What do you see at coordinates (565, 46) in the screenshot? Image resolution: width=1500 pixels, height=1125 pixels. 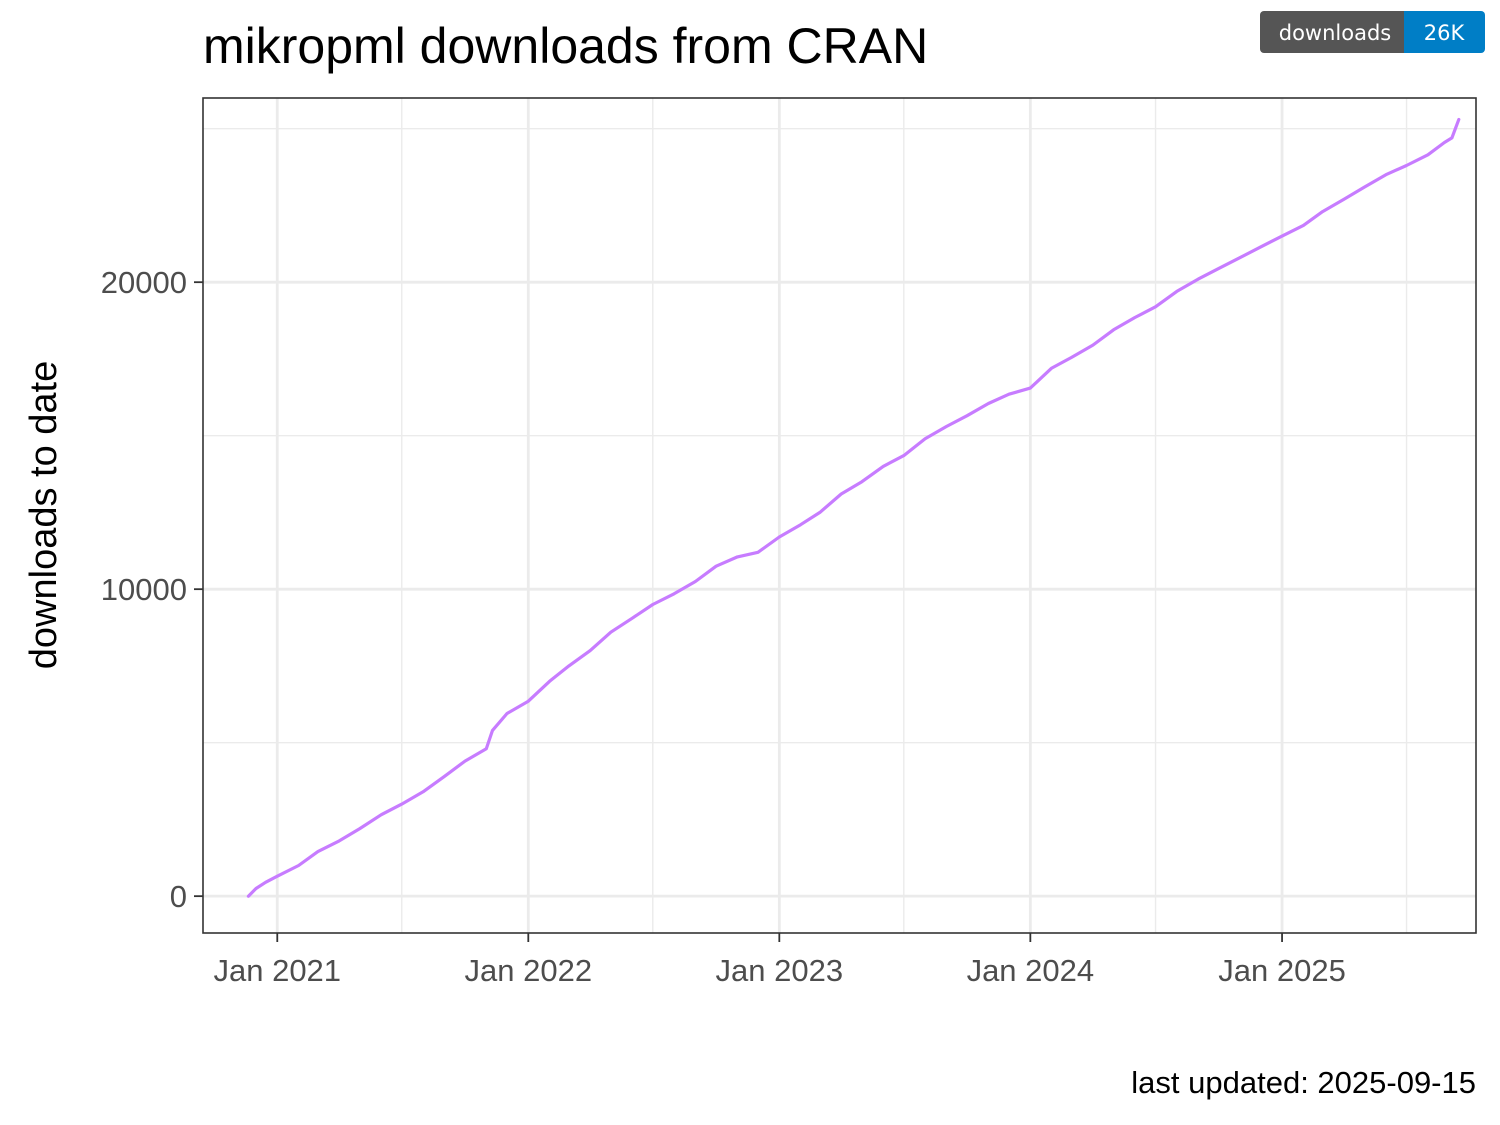 I see `chart-title: mikropml downloads from CRAN` at bounding box center [565, 46].